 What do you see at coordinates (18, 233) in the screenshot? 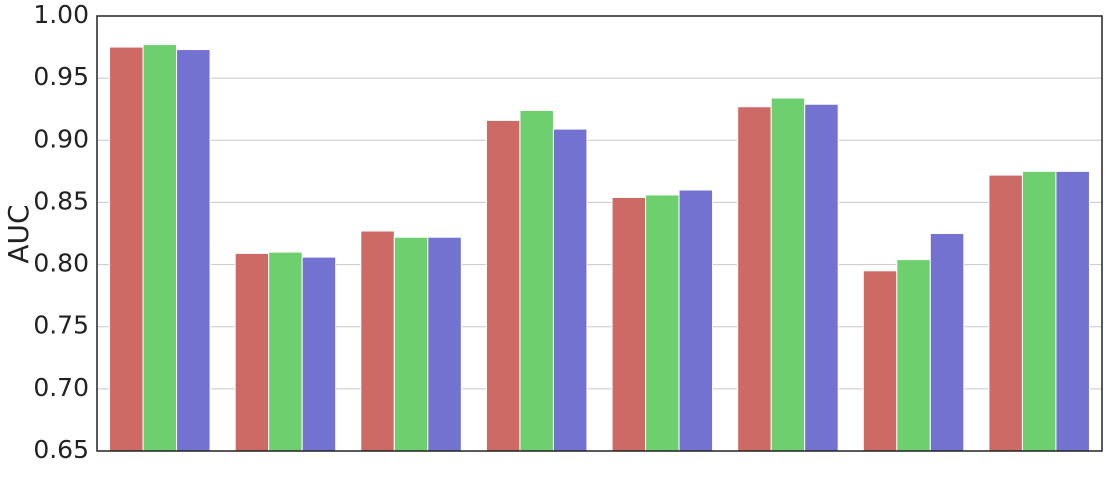
I see `y-axis-label: AUC` at bounding box center [18, 233].